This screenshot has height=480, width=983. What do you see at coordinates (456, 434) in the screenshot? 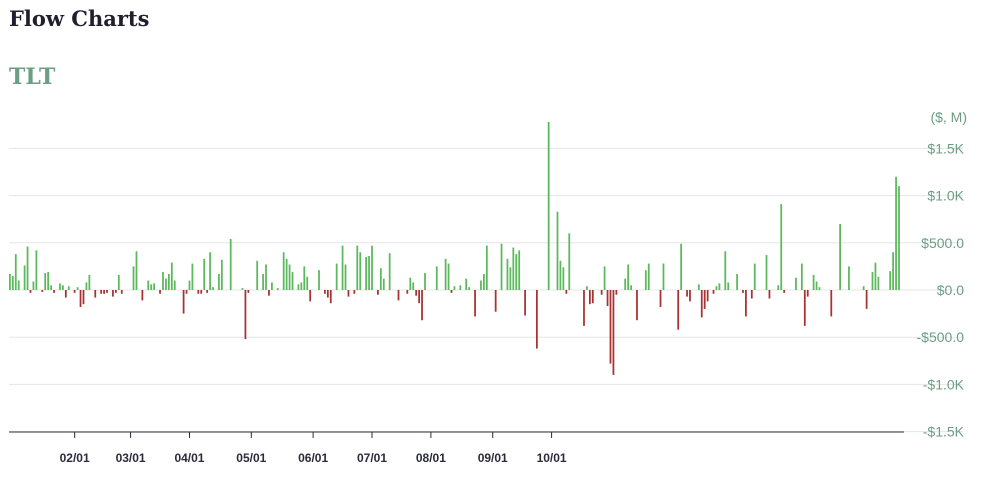
I see `x-axis` at bounding box center [456, 434].